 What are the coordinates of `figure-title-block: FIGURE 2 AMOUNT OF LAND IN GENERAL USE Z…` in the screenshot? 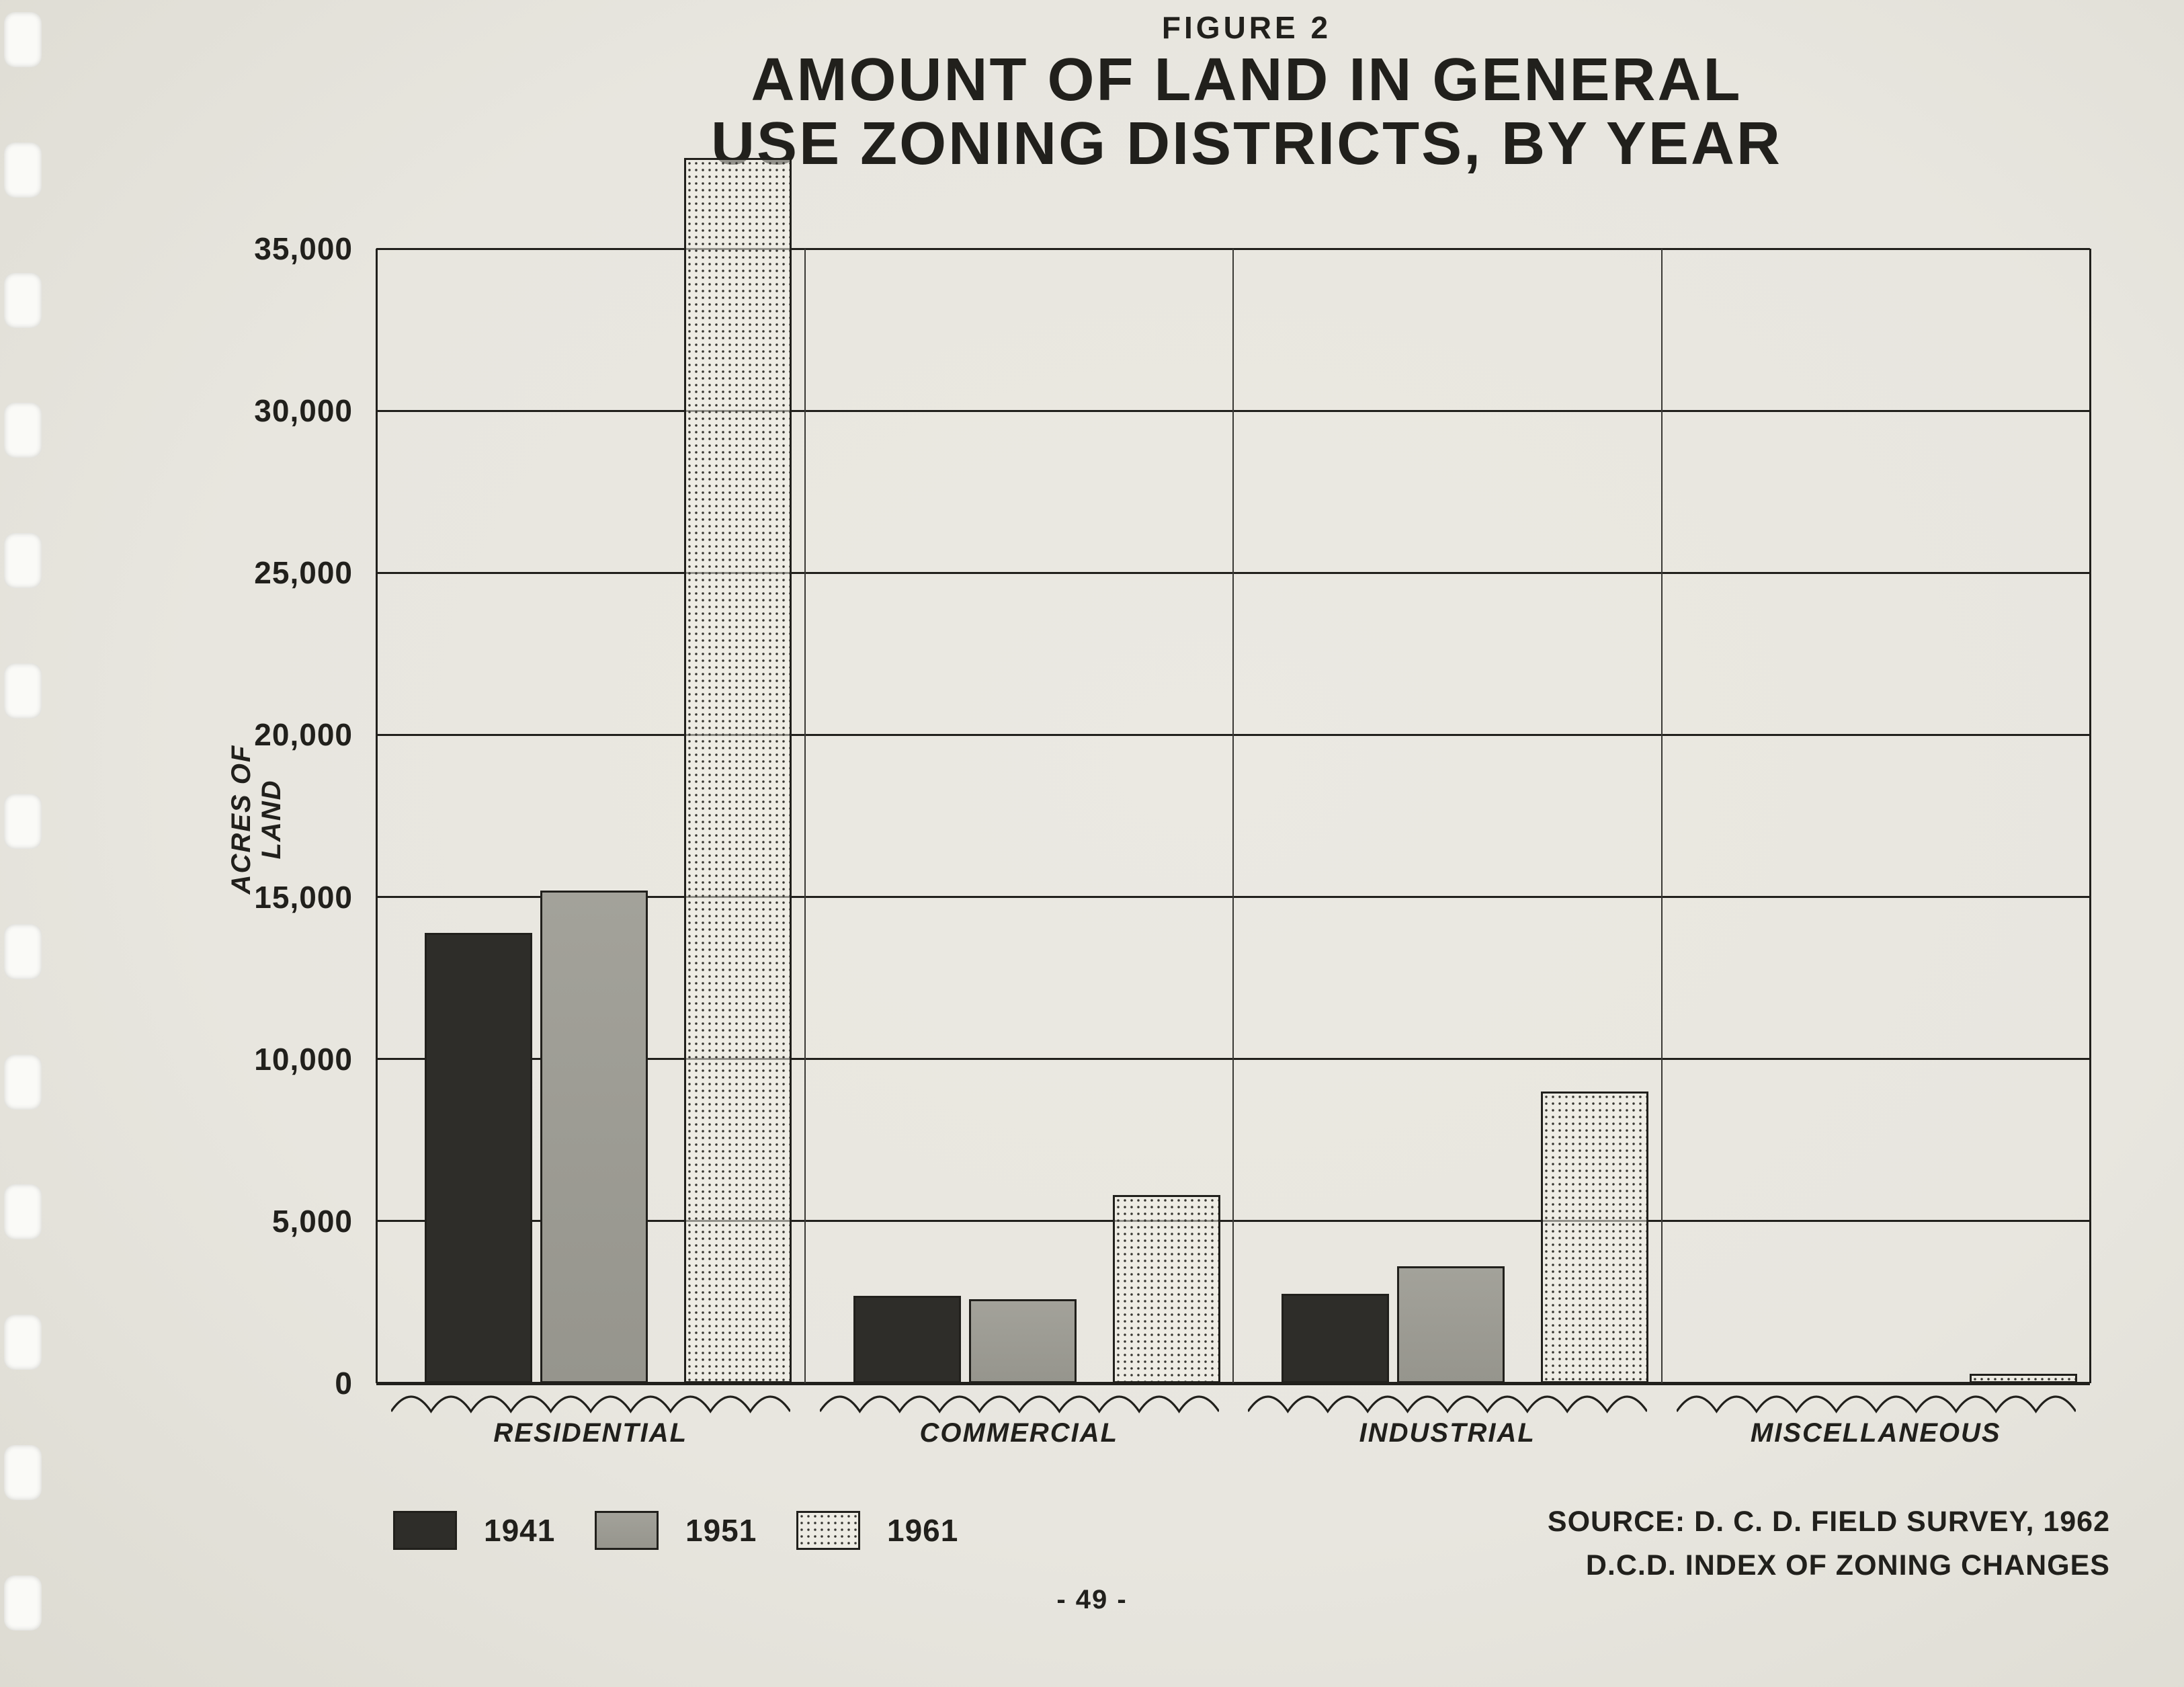 It's located at (1247, 93).